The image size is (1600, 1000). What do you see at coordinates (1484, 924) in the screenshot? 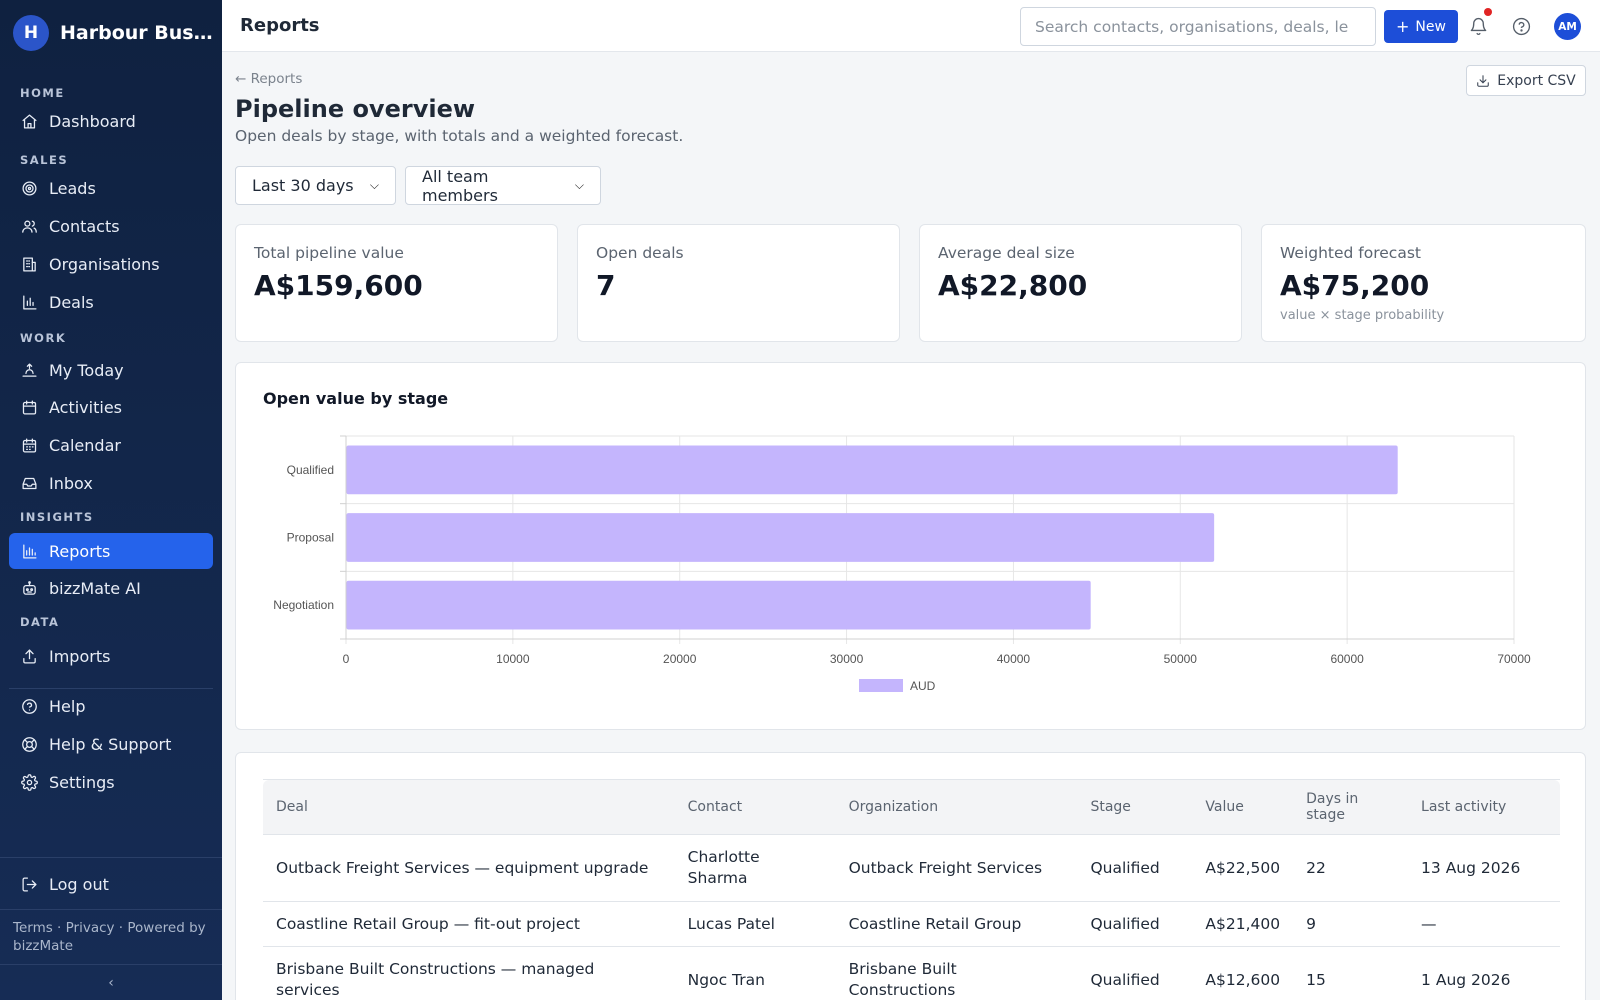
I see `cell-last-activity: —` at bounding box center [1484, 924].